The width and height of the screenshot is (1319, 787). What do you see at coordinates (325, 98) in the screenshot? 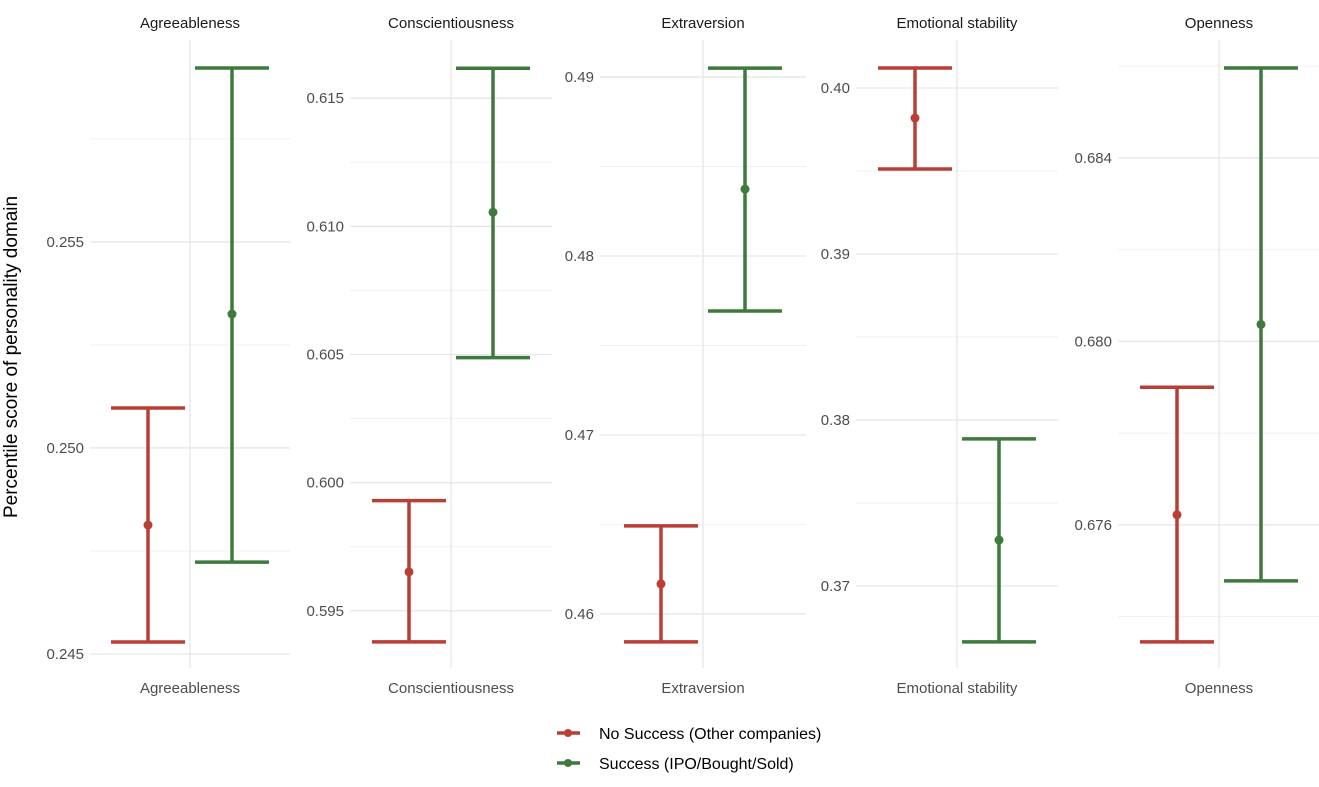
I see `y-tick-label: 0.615` at bounding box center [325, 98].